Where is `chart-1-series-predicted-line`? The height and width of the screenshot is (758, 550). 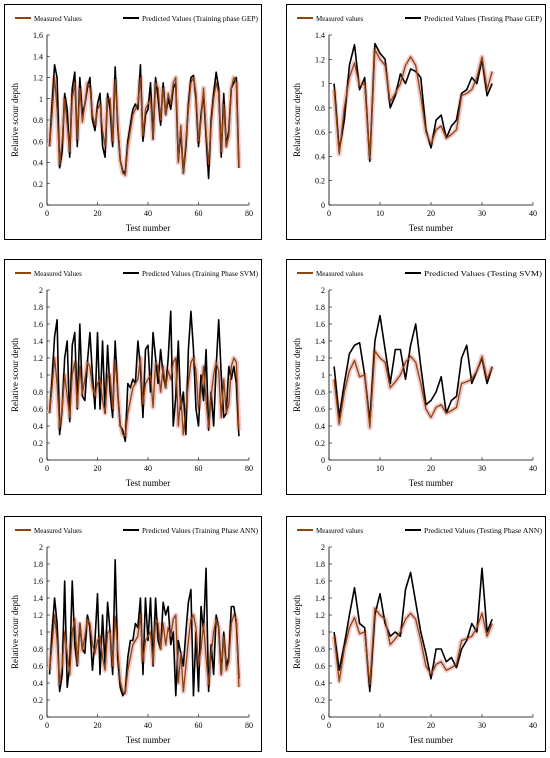 chart-1-series-predicted-line is located at coordinates (413, 102).